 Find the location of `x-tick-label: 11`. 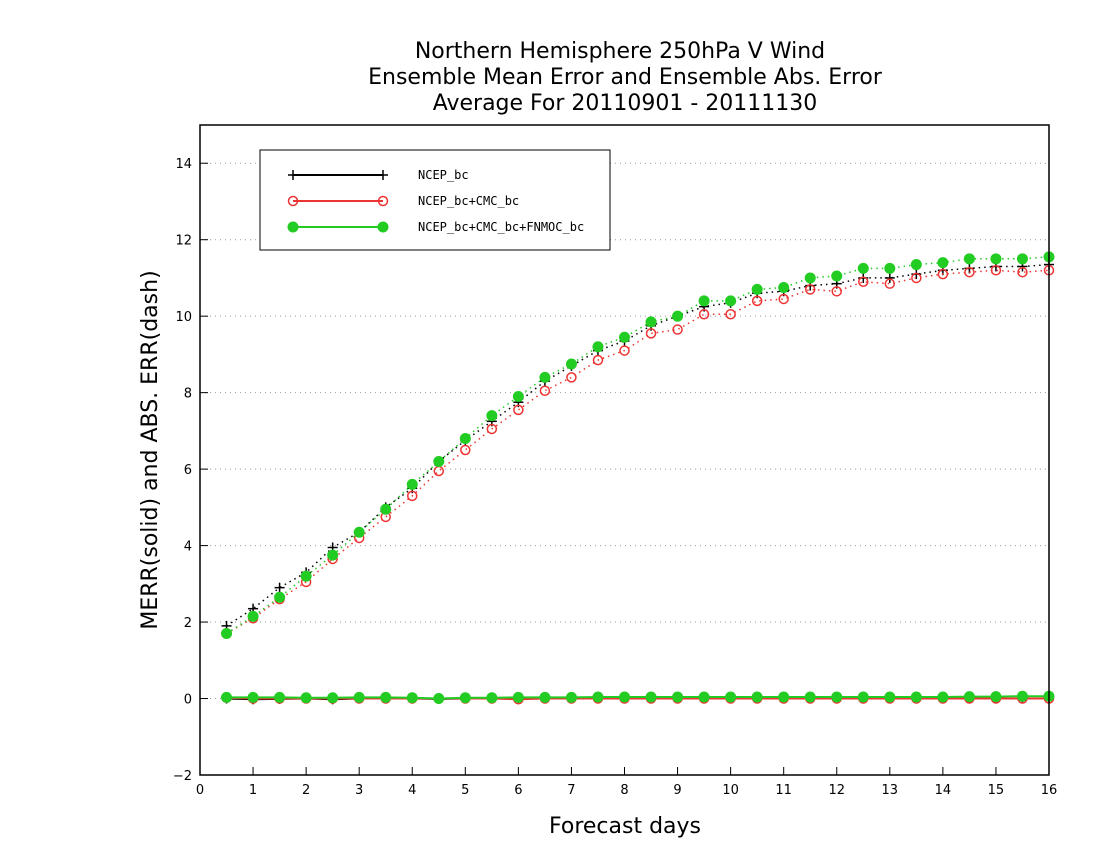

x-tick-label: 11 is located at coordinates (783, 790).